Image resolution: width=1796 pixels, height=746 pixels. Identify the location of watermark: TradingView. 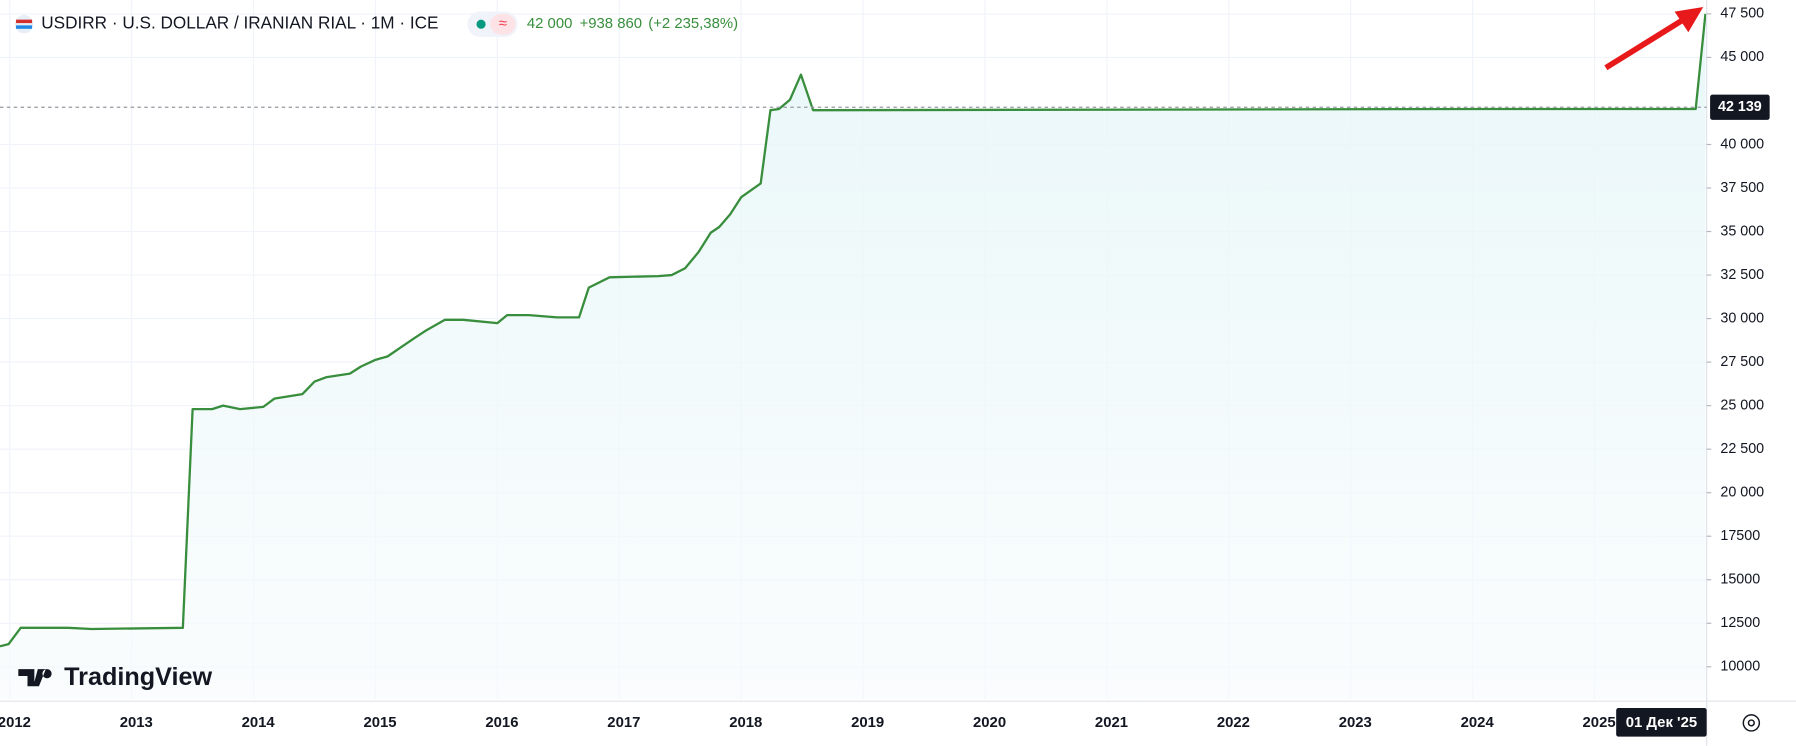
(115, 677).